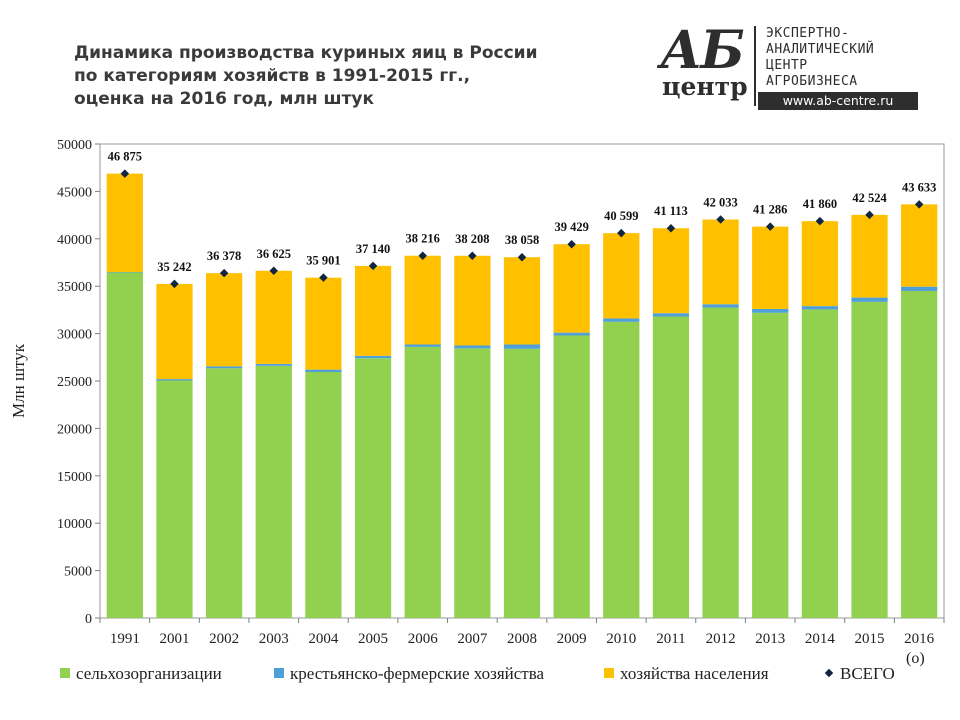 This screenshot has width=960, height=720. Describe the element at coordinates (125, 173) in the screenshot. I see `total-marker-1991` at that location.